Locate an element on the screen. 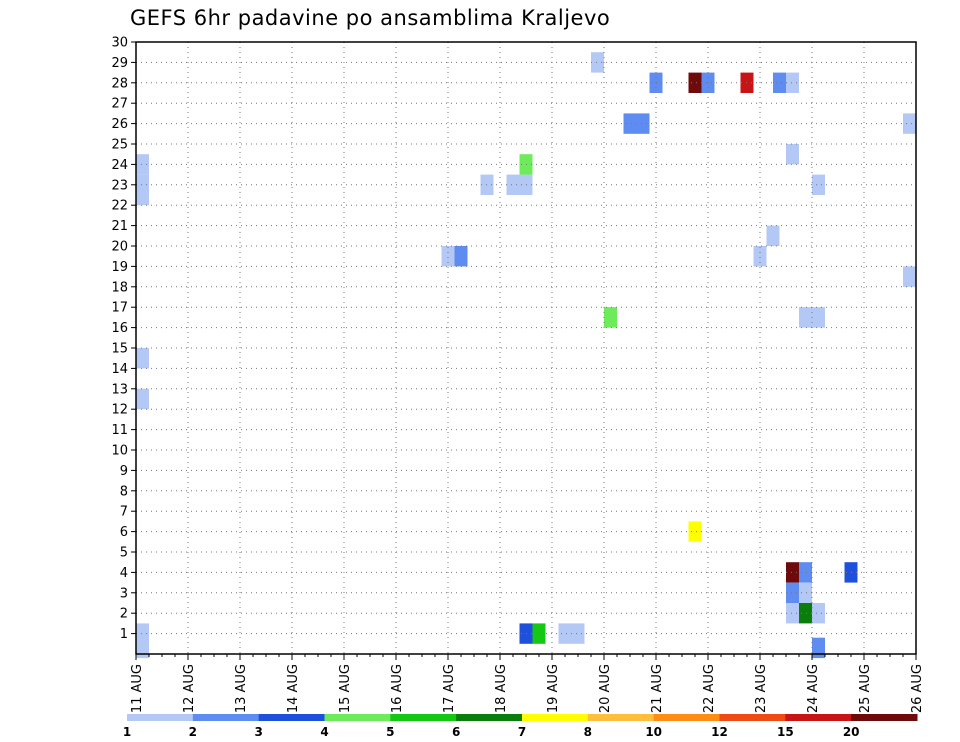 The image size is (960, 742). y-tick-label: 25 is located at coordinates (119, 145).